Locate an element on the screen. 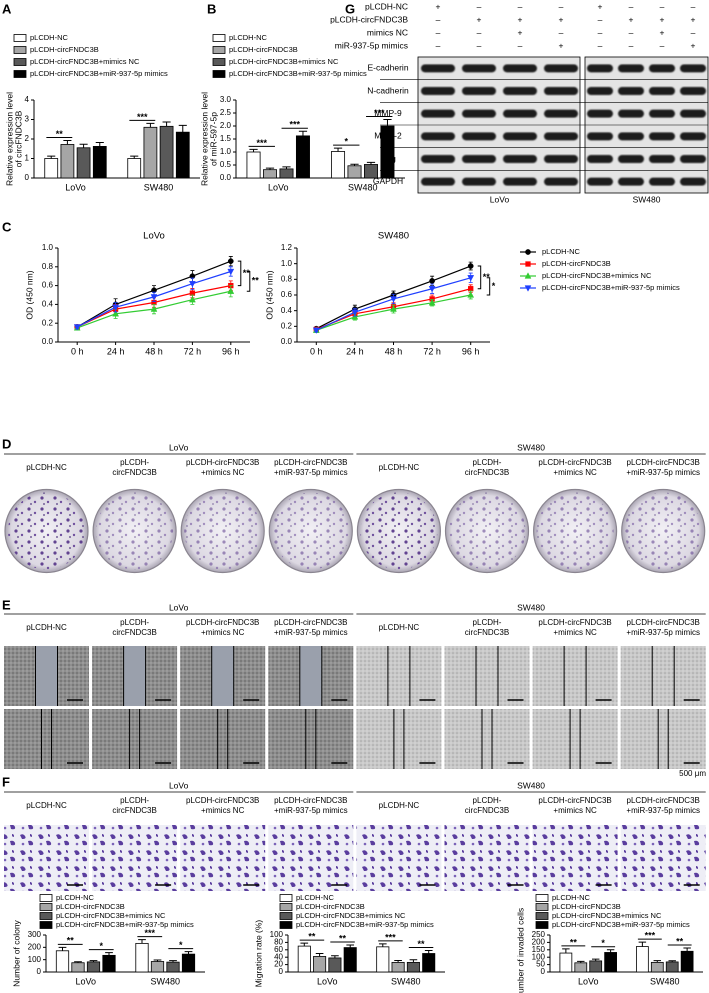 This screenshot has height=993, width=709. x-tick-label: SW480 is located at coordinates (363, 187).